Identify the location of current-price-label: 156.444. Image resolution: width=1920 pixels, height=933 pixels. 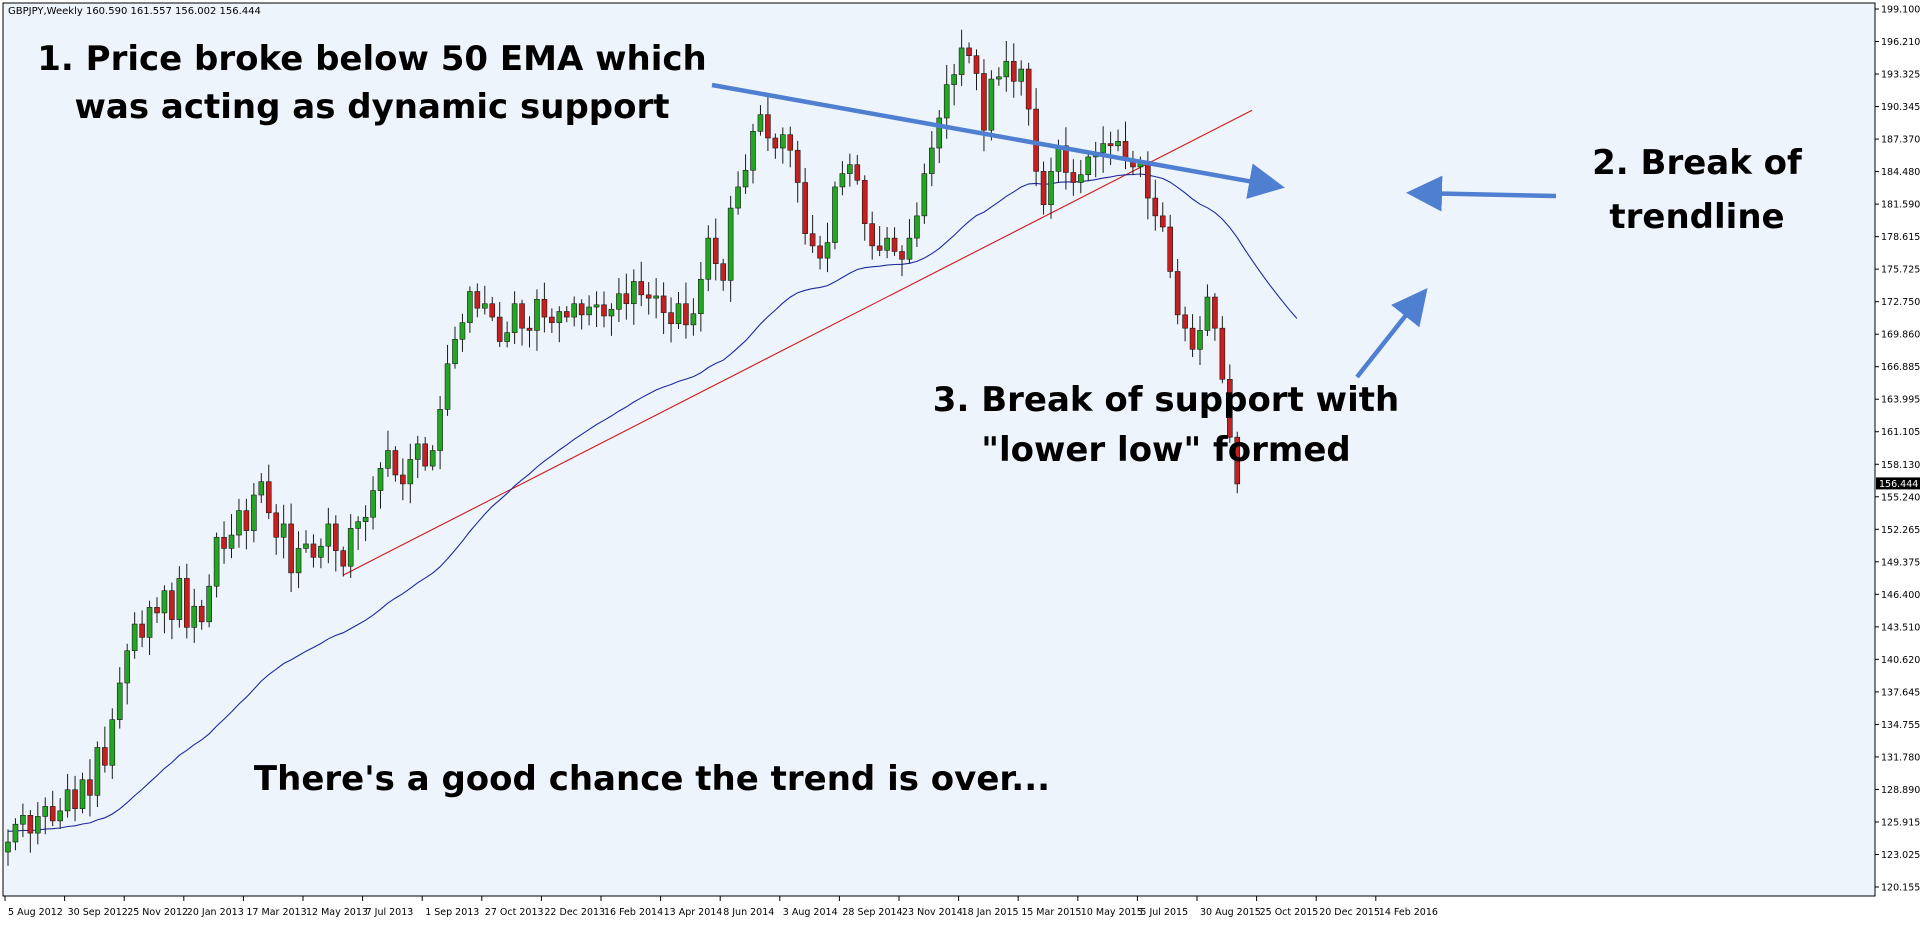
(1898, 484).